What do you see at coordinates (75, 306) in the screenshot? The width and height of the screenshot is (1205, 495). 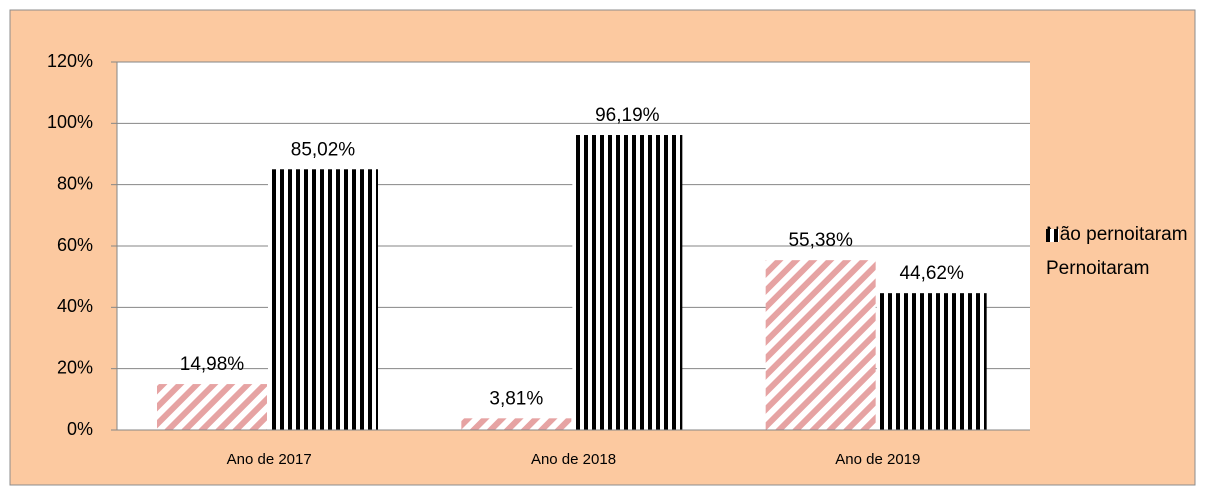 I see `y-tick-label: 40%` at bounding box center [75, 306].